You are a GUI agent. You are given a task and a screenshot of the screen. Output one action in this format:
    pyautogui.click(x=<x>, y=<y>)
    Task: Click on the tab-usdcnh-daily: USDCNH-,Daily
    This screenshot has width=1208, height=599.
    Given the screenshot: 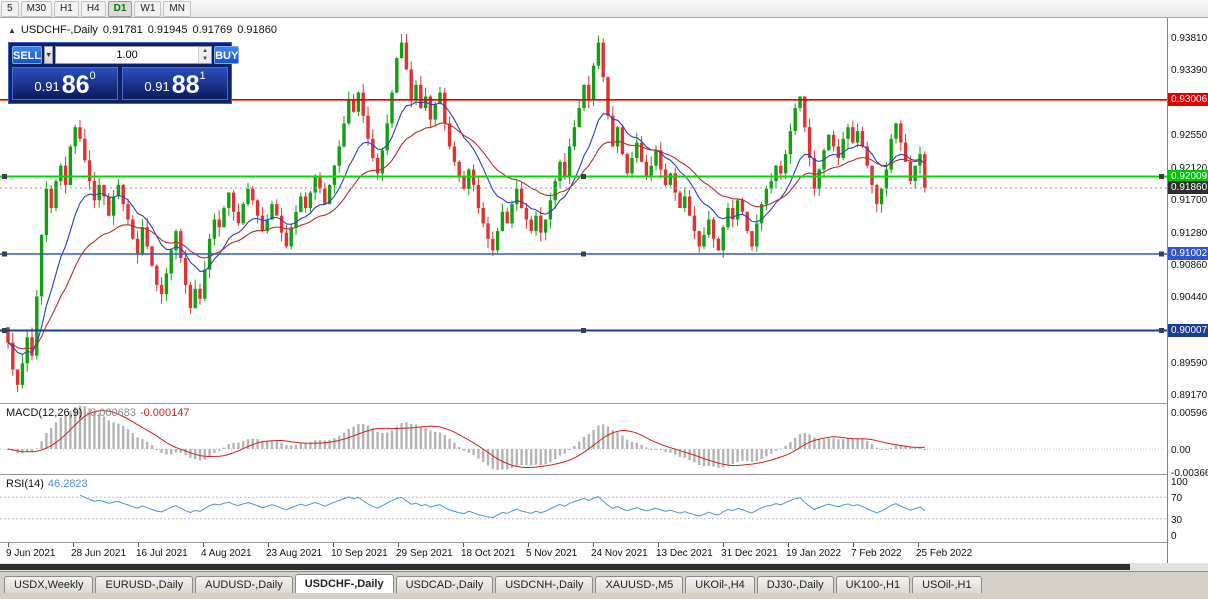 What is the action you would take?
    pyautogui.click(x=544, y=584)
    